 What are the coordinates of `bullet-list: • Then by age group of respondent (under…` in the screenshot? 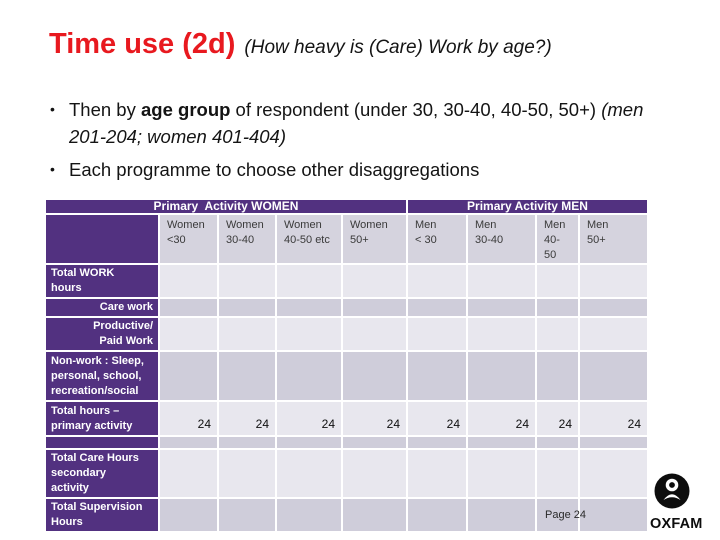 It's located at (354, 142).